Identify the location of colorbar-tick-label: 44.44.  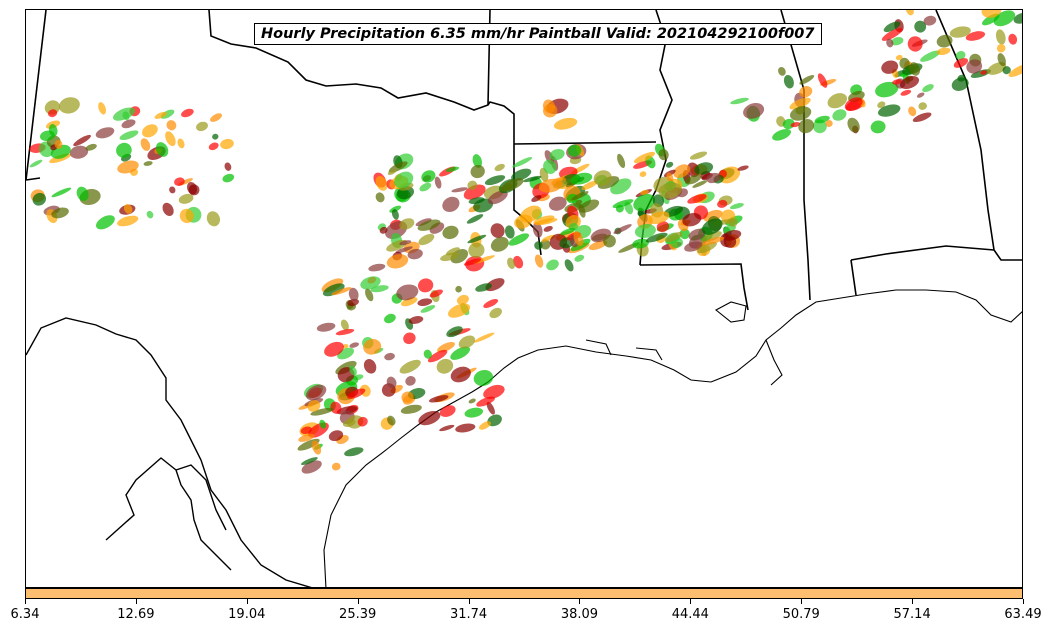
(690, 614).